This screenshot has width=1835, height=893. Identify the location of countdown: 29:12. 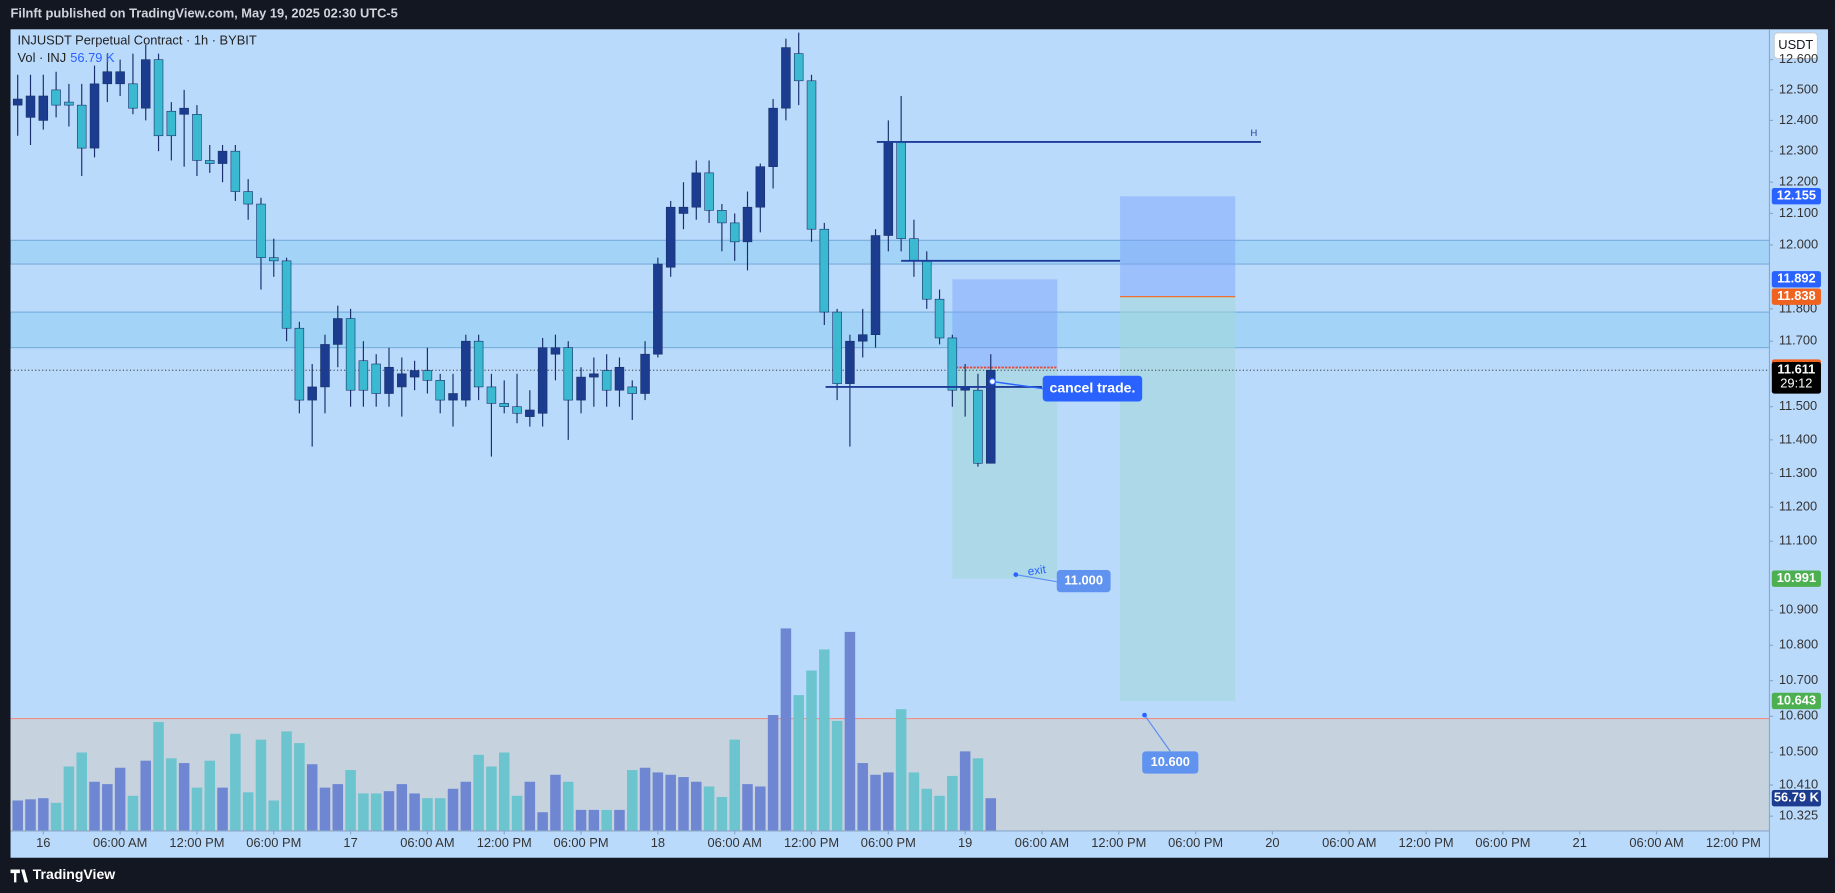
(1796, 383).